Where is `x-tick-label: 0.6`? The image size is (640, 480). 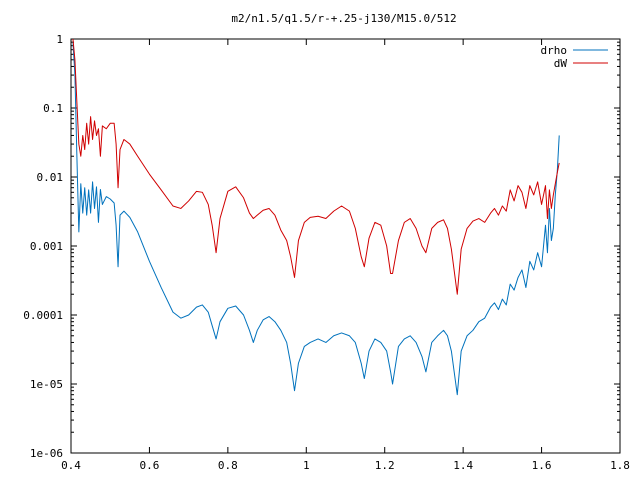 x-tick-label: 0.6 is located at coordinates (149, 465).